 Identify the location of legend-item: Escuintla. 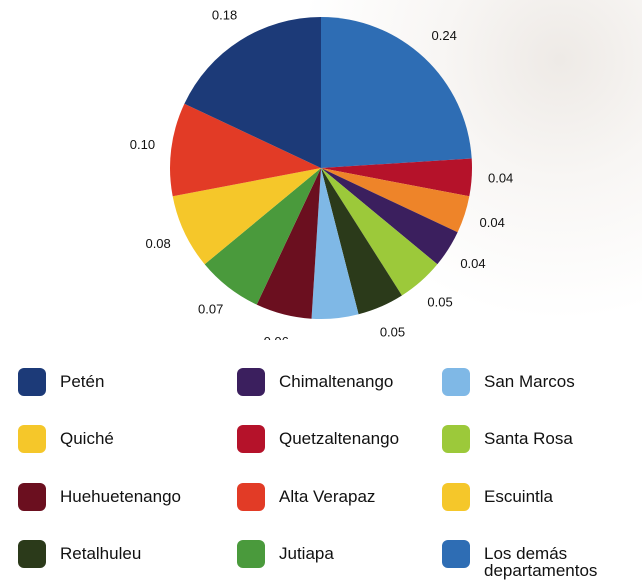
(538, 497).